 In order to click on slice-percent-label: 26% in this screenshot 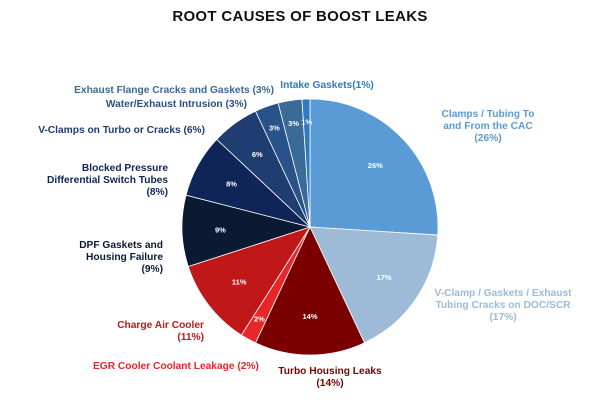, I will do `click(375, 165)`.